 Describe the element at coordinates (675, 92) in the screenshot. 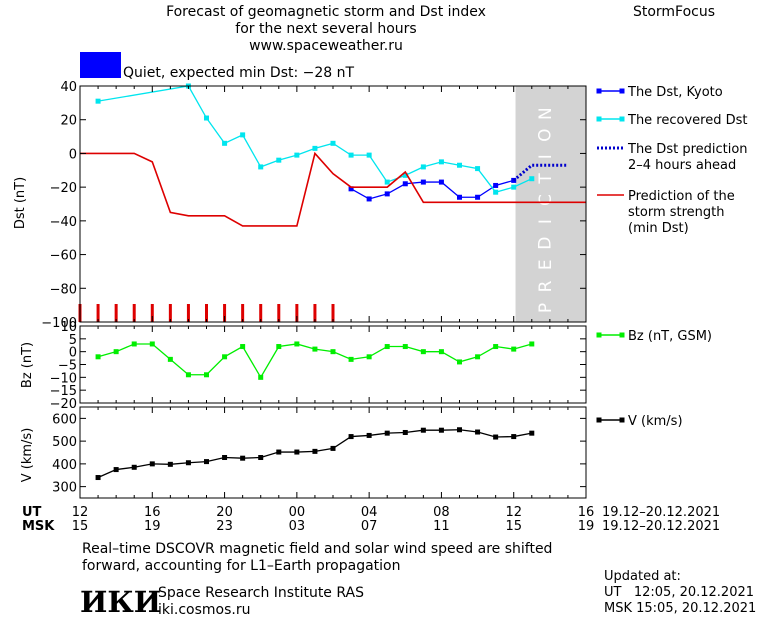

I see `legend-label: The Dst, Kyoto` at that location.